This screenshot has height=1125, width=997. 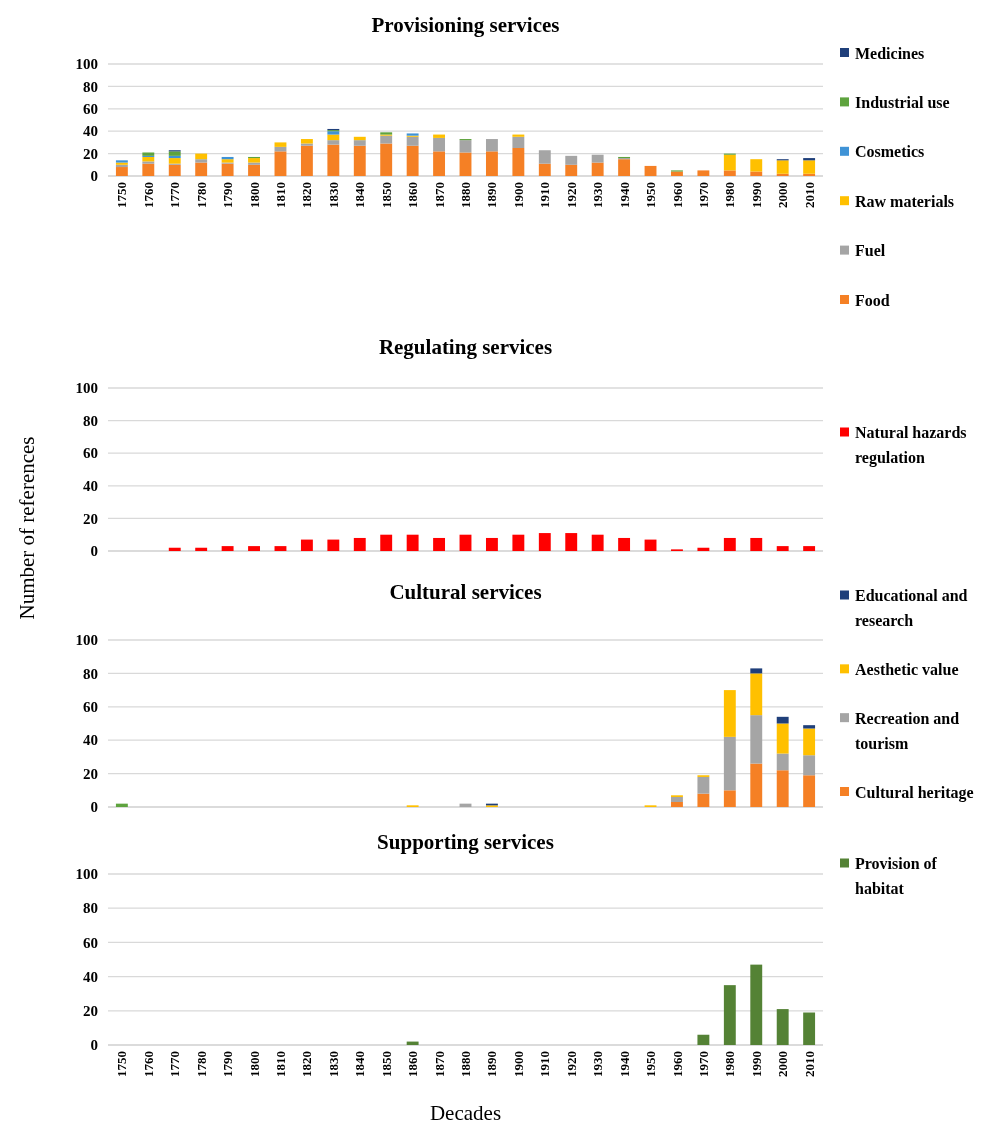 What do you see at coordinates (27, 528) in the screenshot?
I see `y-axis-title: Number of references` at bounding box center [27, 528].